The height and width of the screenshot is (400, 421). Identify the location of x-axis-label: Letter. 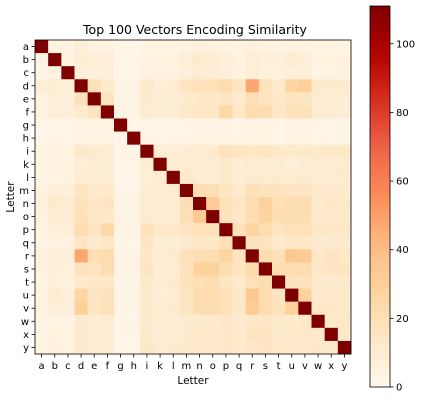
(193, 381).